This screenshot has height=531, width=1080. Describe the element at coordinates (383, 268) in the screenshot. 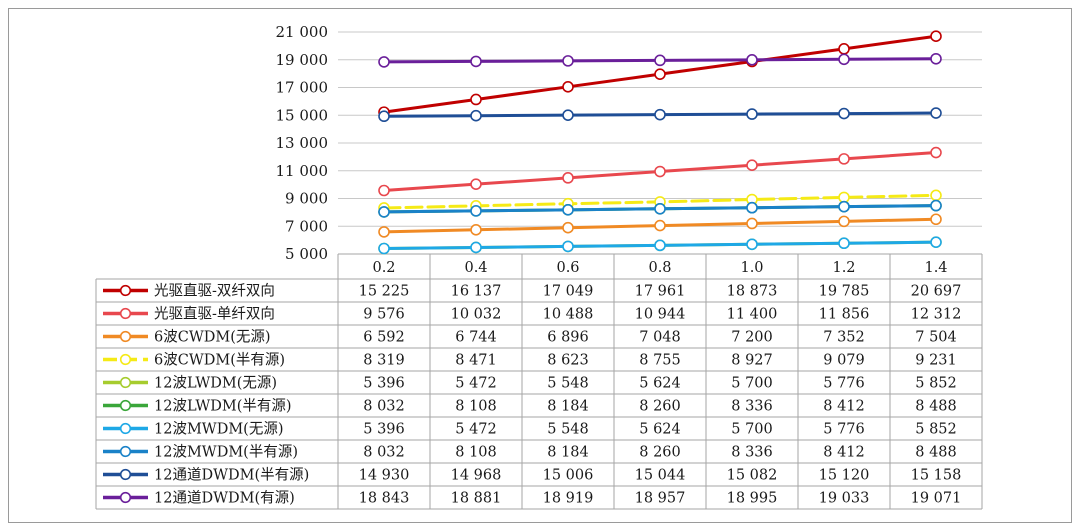

I see `x-category-label: 0.2` at that location.